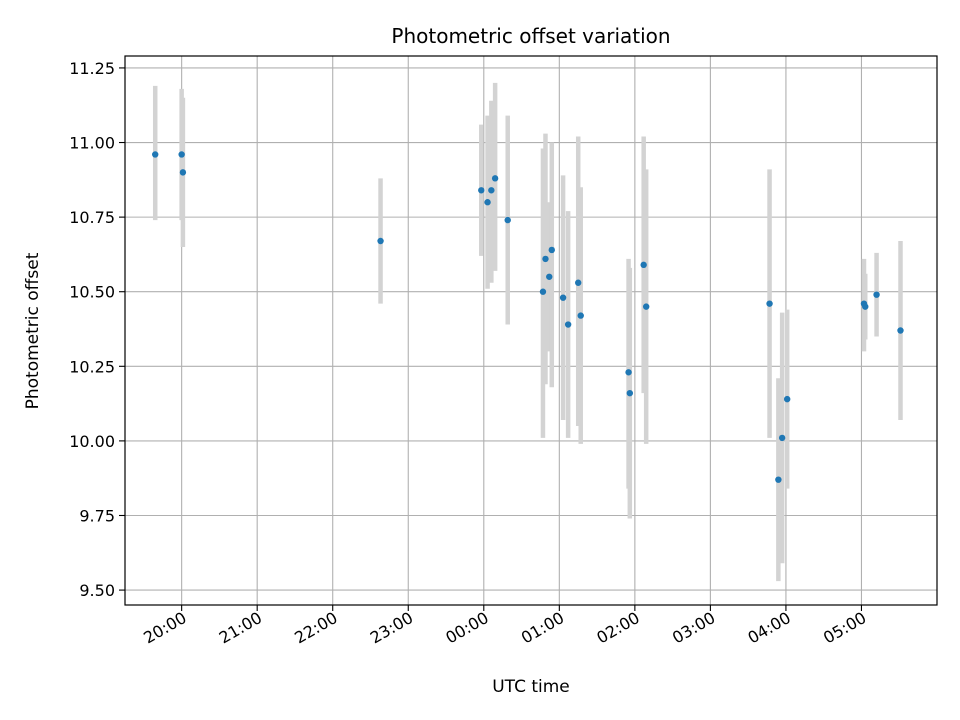 Image resolution: width=960 pixels, height=720 pixels. I want to click on y-axis-label: Photometric offset, so click(33, 330).